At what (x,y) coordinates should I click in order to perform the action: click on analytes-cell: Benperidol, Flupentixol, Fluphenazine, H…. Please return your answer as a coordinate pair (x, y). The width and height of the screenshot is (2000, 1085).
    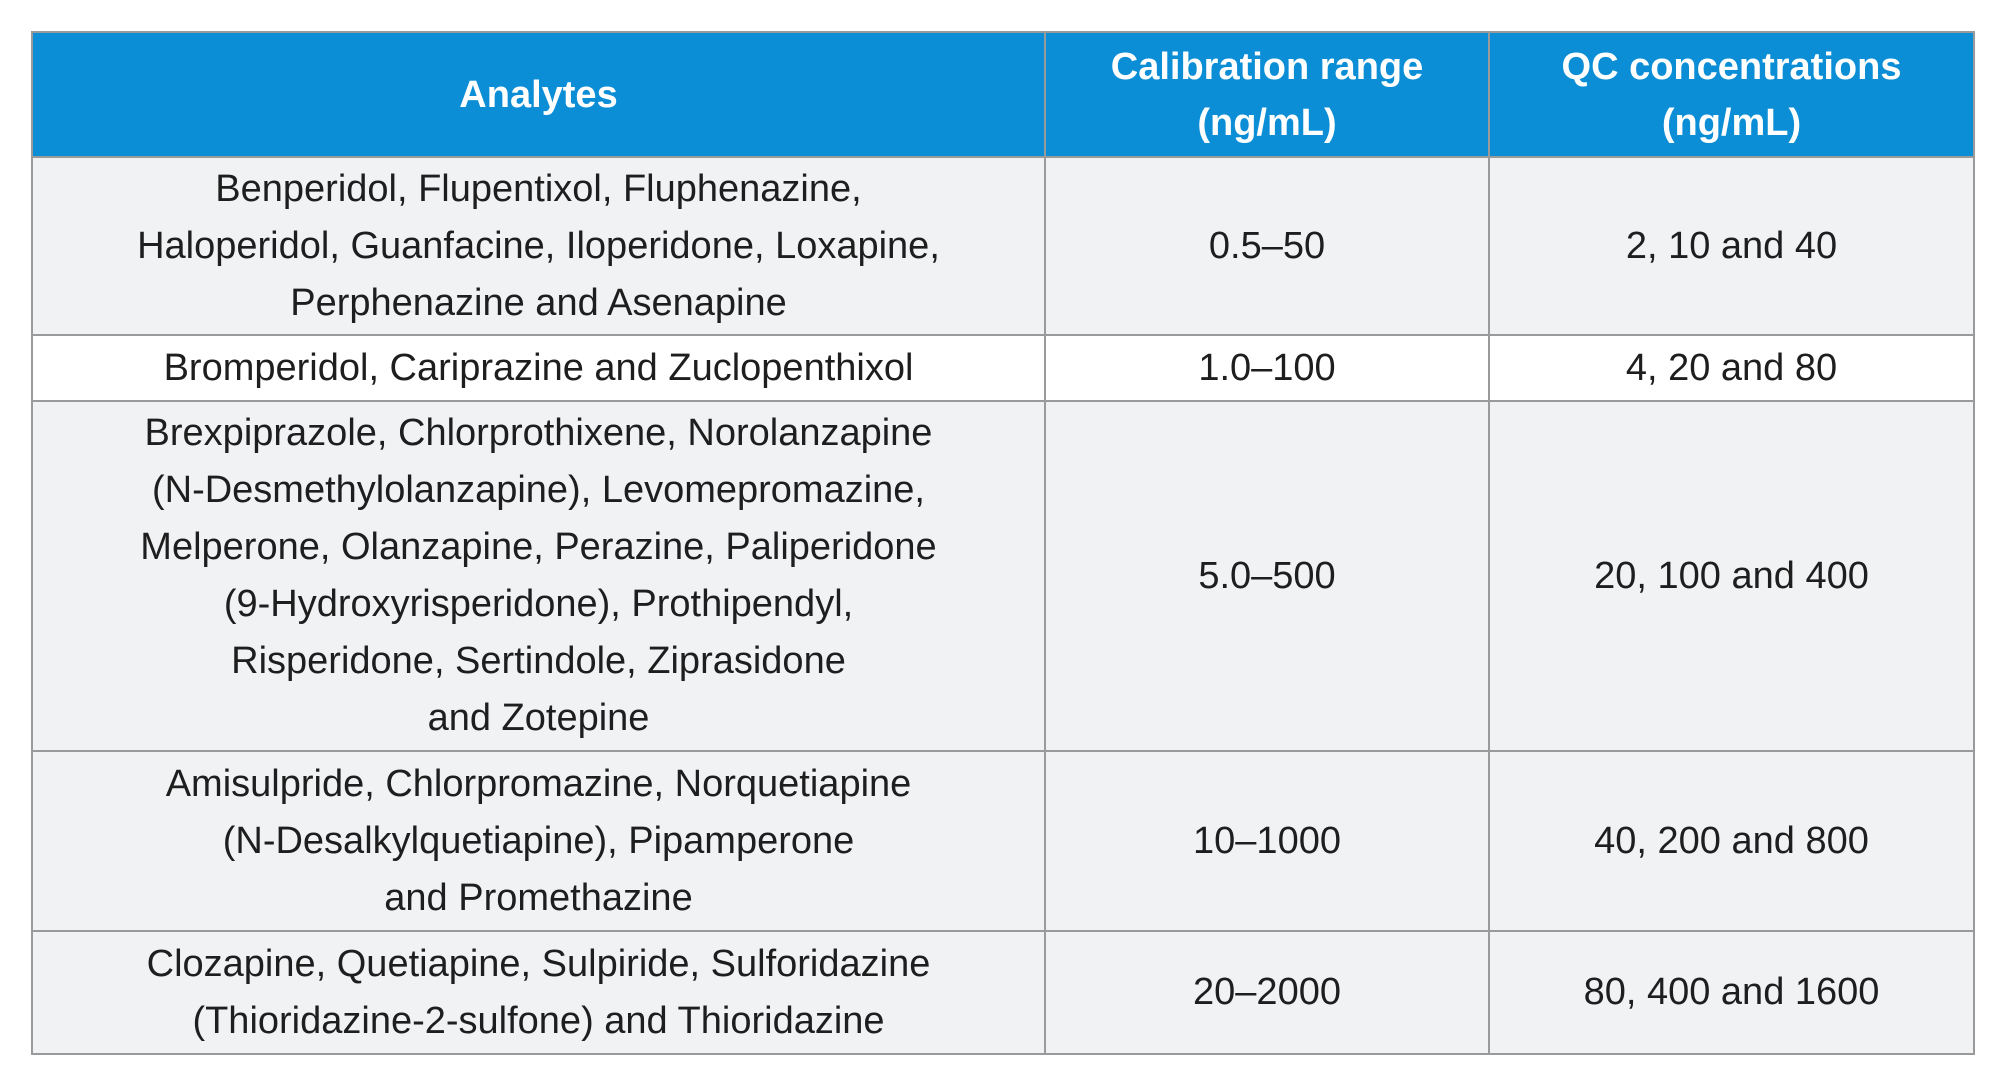
    Looking at the image, I should click on (538, 246).